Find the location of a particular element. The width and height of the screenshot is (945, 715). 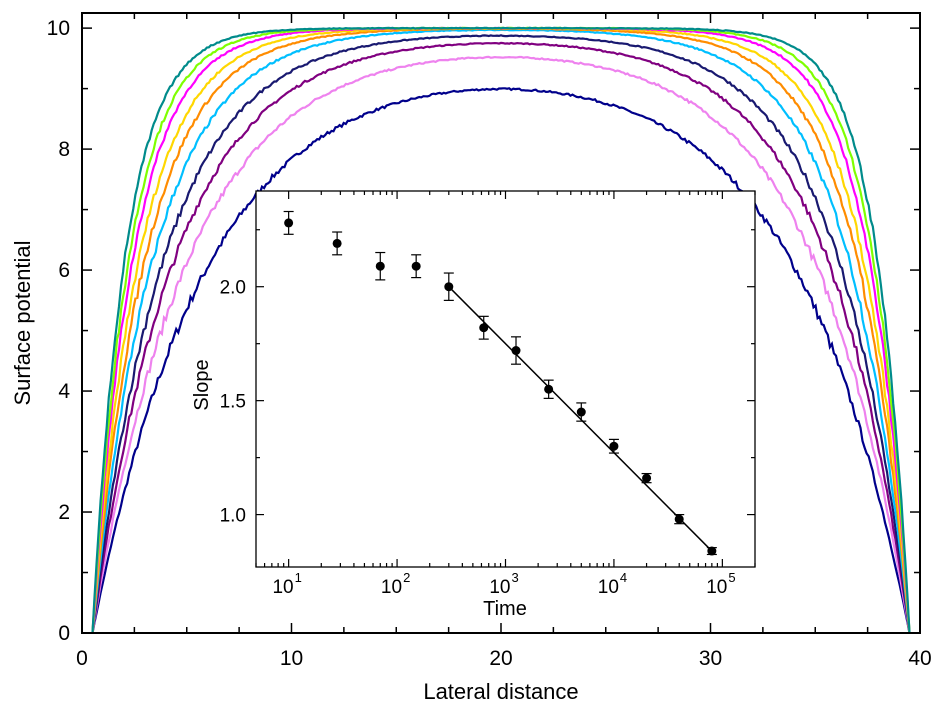

main-x-tick-label: 10 is located at coordinates (291, 658).